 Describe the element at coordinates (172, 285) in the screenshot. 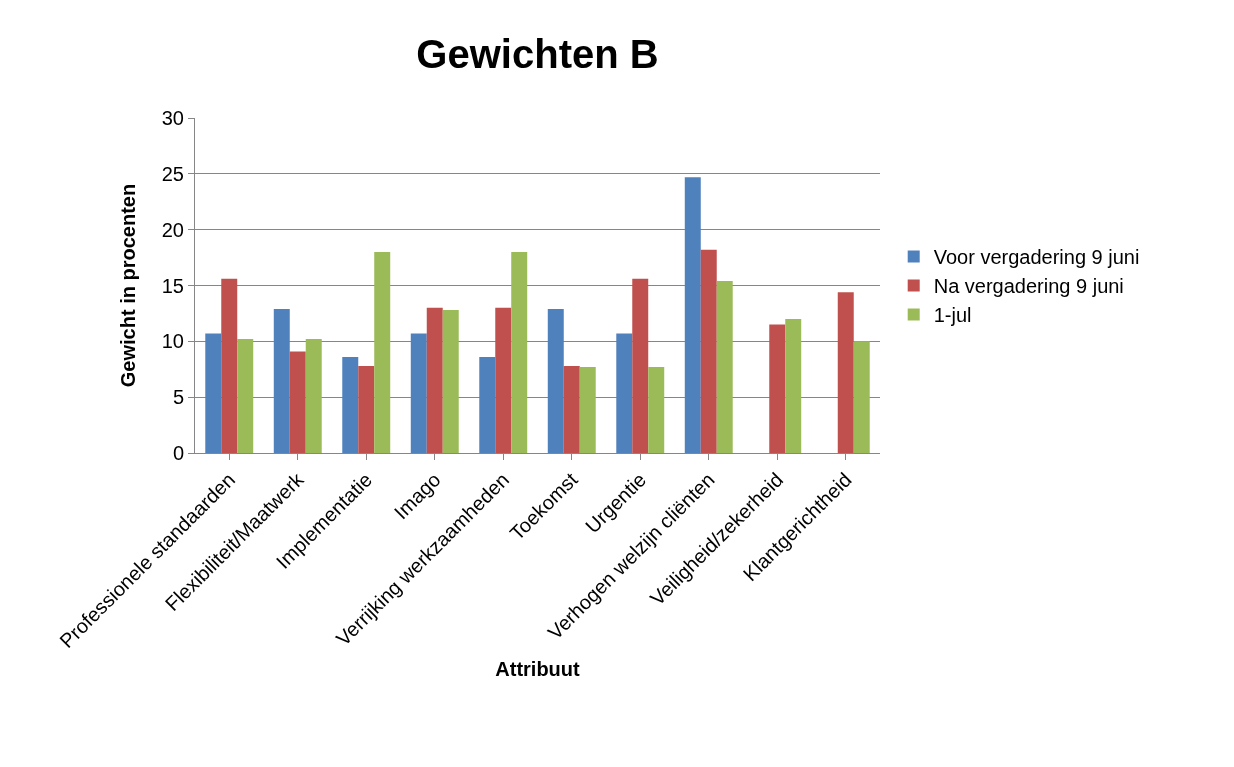

I see `y-tick-label: 15` at that location.